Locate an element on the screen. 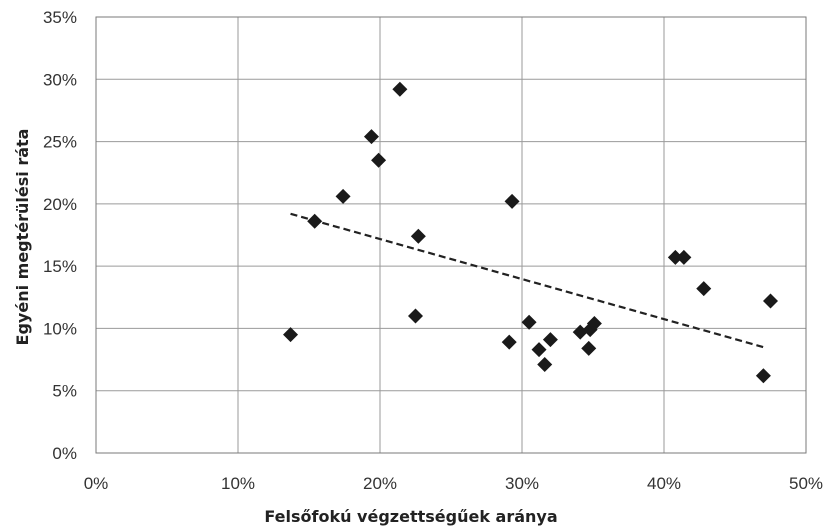 This screenshot has height=531, width=824. x-tick-label: 10% is located at coordinates (238, 483).